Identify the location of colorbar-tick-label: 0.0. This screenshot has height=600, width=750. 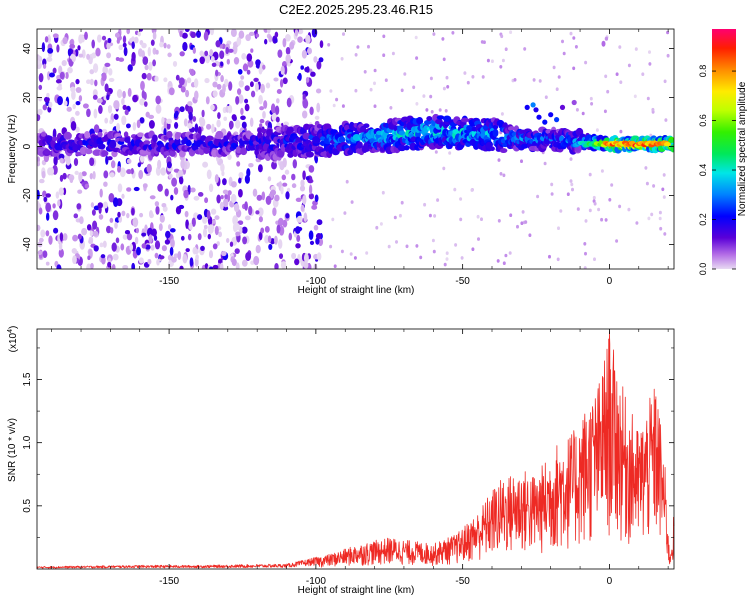
(703, 269).